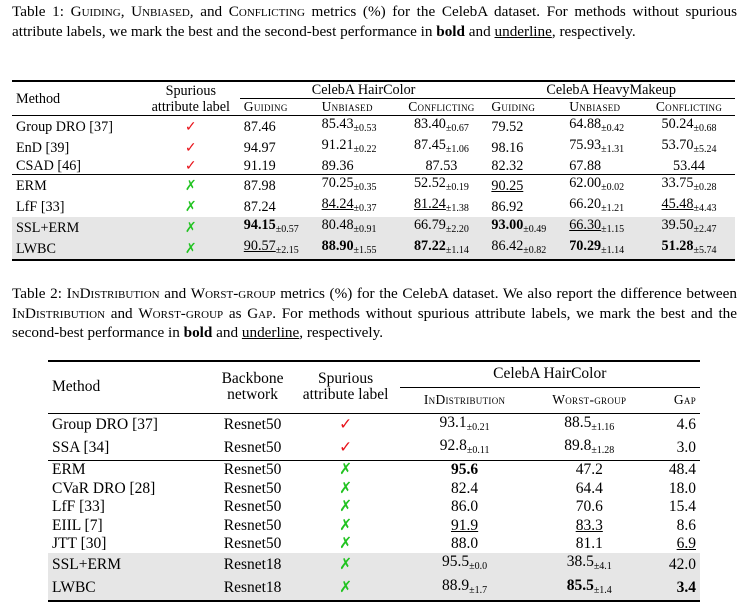 Image resolution: width=750 pixels, height=605 pixels. Describe the element at coordinates (259, 206) in the screenshot. I see `cell-value: 87.24` at that location.